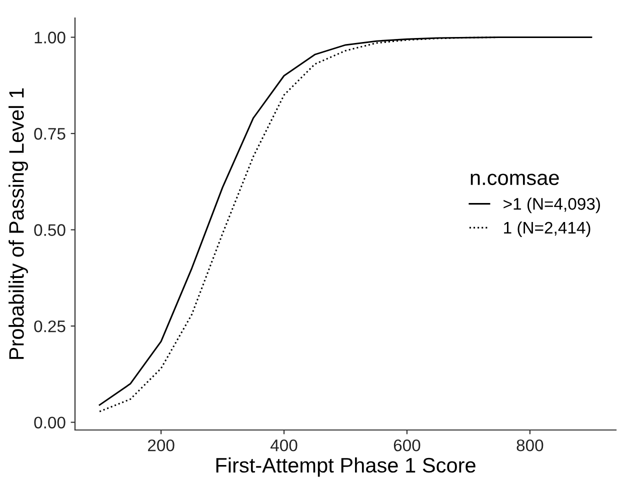 This screenshot has width=618, height=481. Describe the element at coordinates (547, 229) in the screenshot. I see `legend-label: 1 (N=2,414)` at that location.